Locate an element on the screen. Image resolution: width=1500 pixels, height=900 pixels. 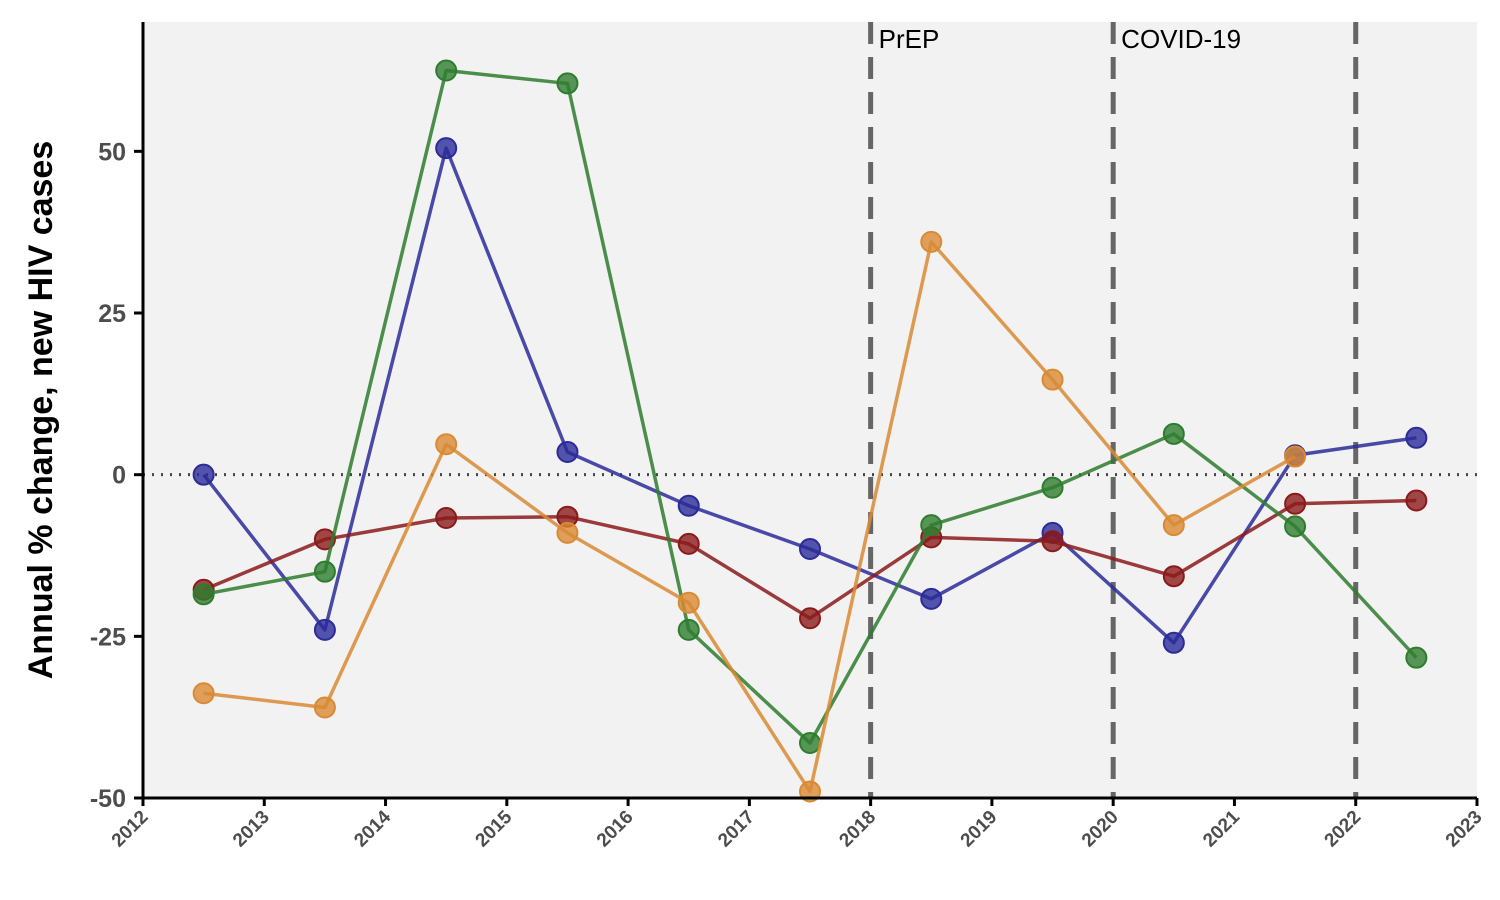
x-tick-label-10: 2022 is located at coordinates (1343, 829).